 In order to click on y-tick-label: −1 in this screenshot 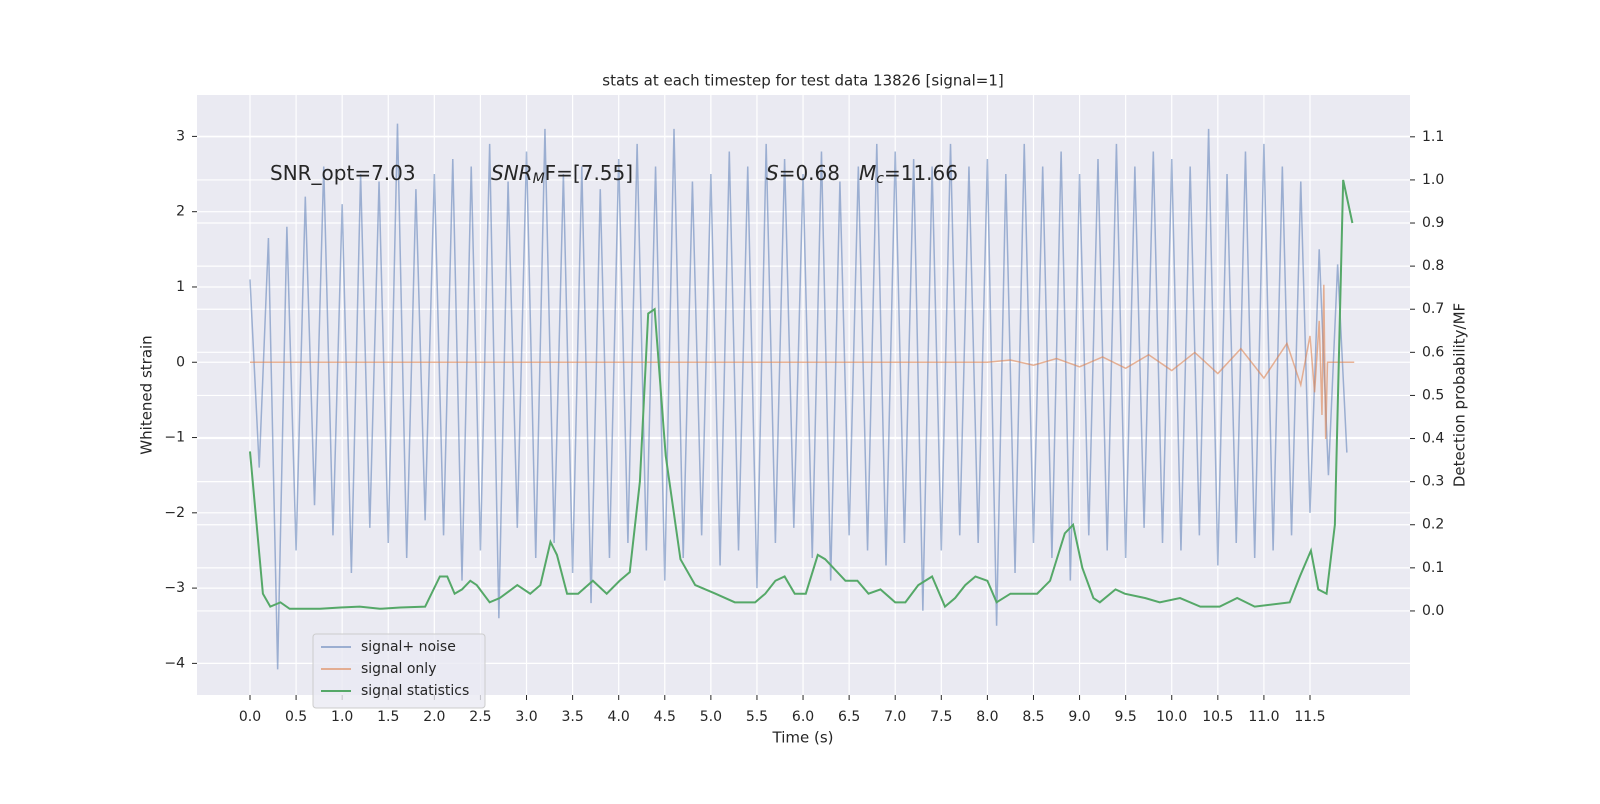, I will do `click(174, 438)`.